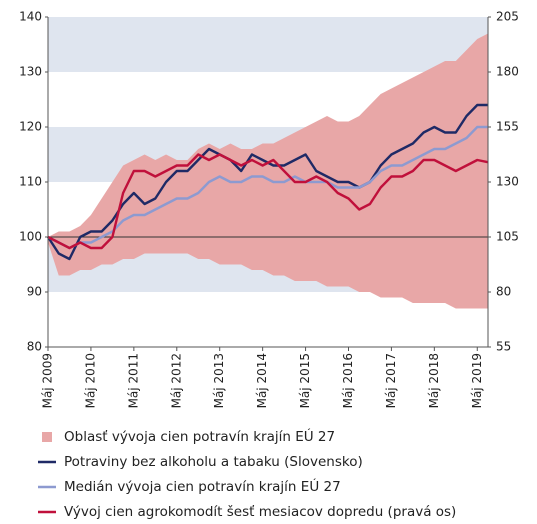 The image size is (537, 524). I want to click on y-tick-label: 90, so click(34, 292).